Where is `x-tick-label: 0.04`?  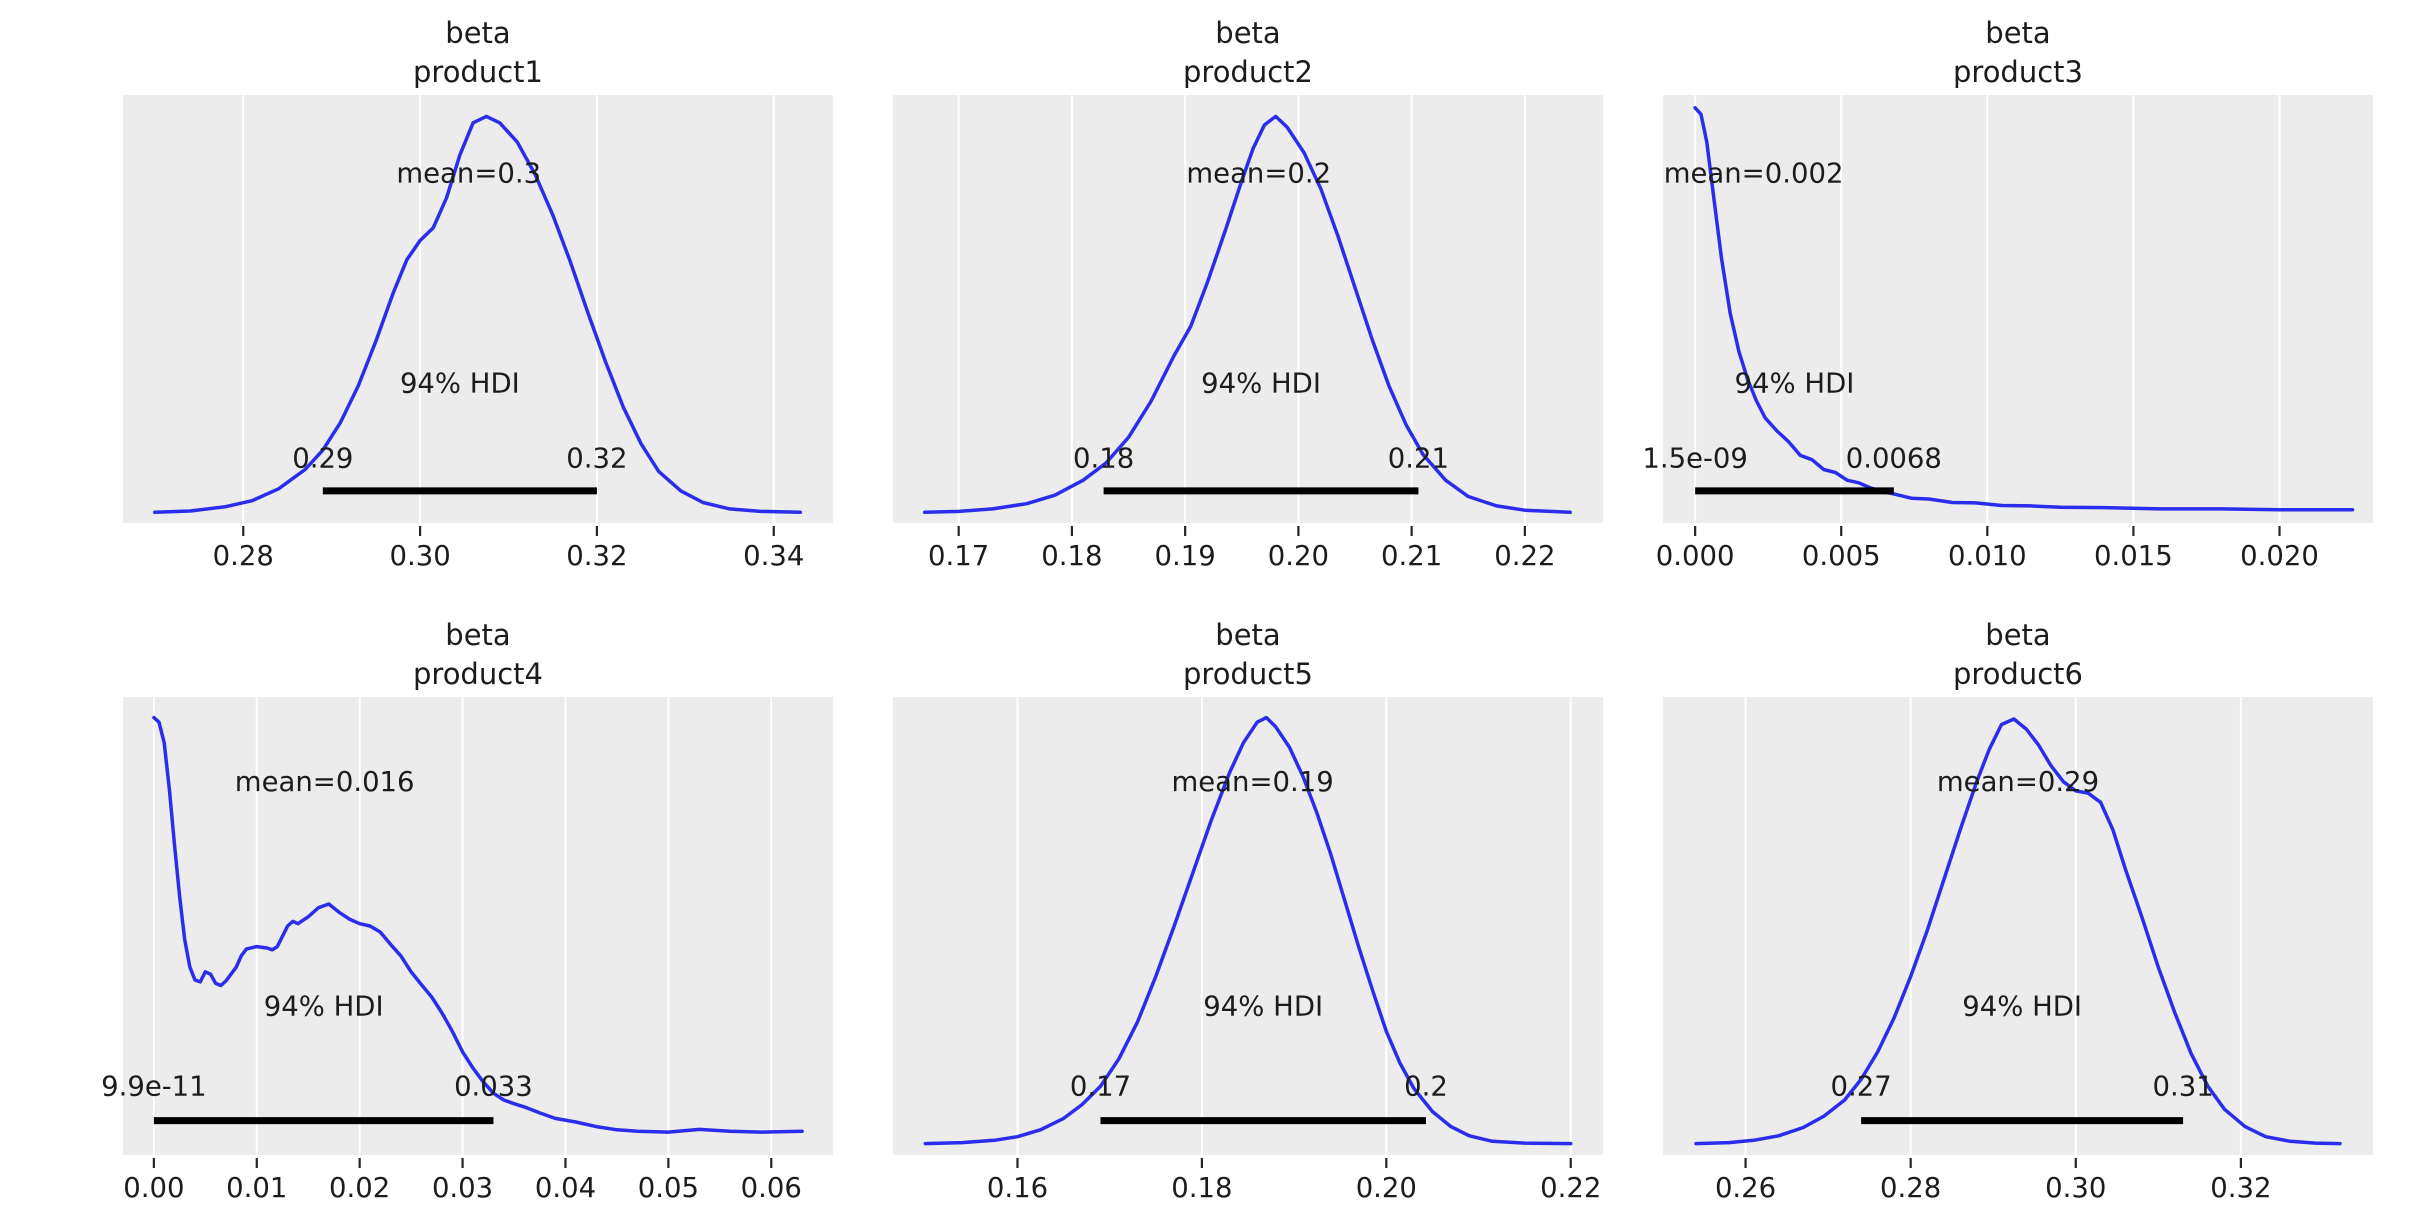
x-tick-label: 0.04 is located at coordinates (565, 1188).